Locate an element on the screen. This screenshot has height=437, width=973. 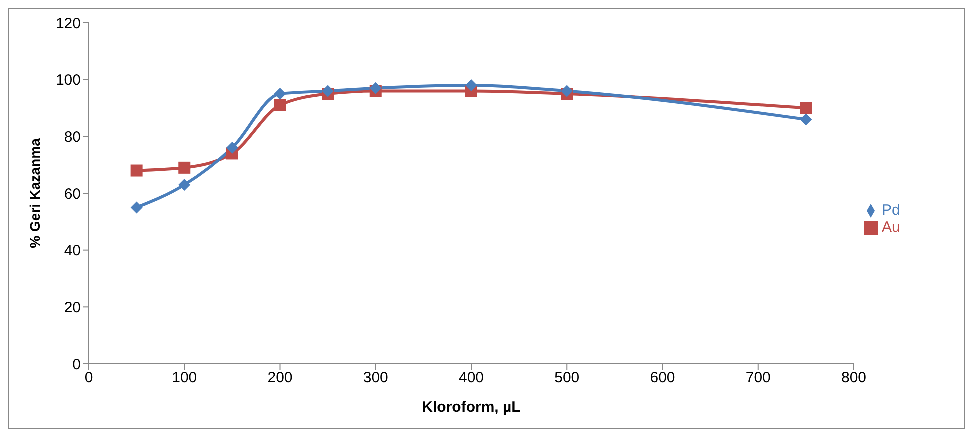
y-axis-title: % Geri Kazanma is located at coordinates (34, 193).